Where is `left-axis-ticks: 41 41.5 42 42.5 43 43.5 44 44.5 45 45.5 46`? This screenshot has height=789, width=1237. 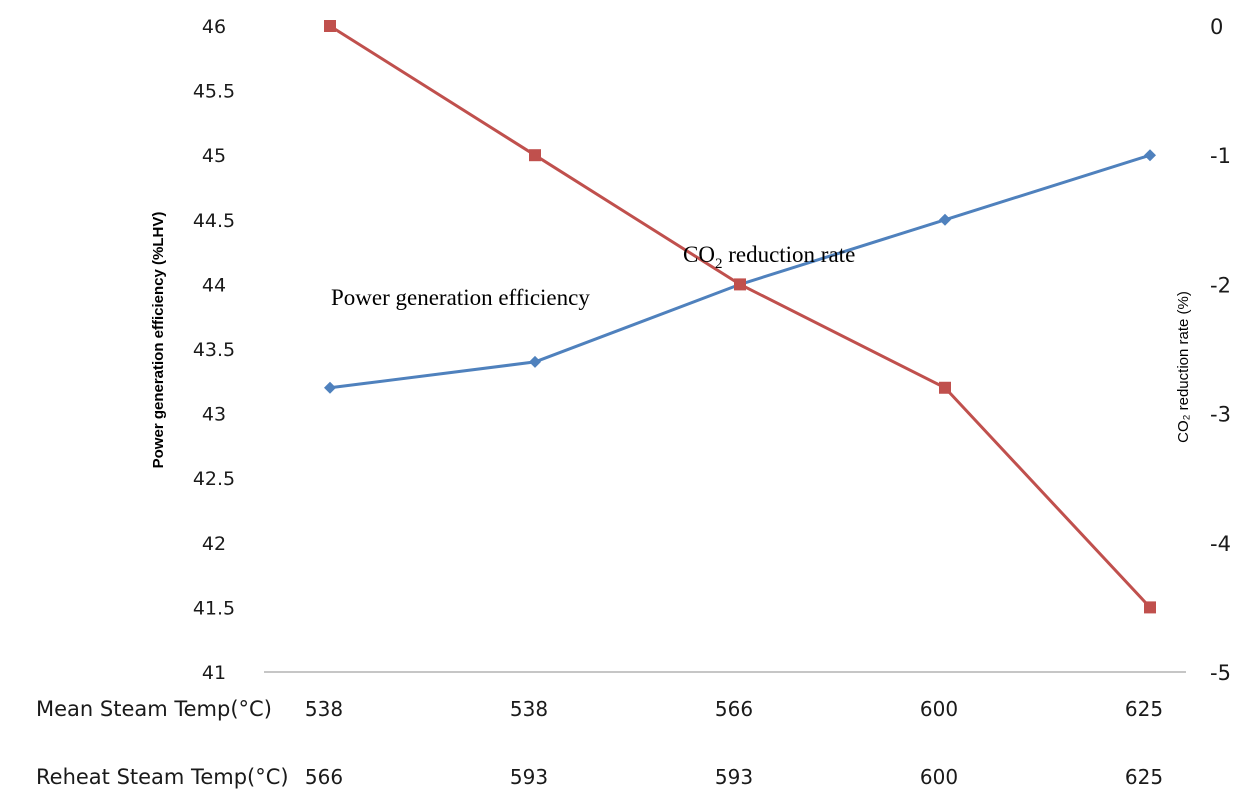
left-axis-ticks: 41 41.5 42 42.5 43 43.5 44 44.5 45 45.5 46 is located at coordinates (214, 350).